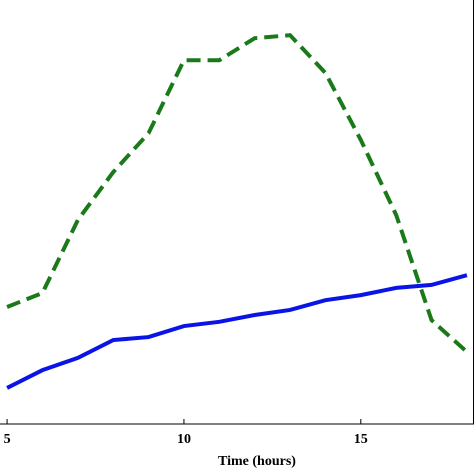 This screenshot has height=474, width=474. I want to click on x-axis-label: Time (hours), so click(257, 461).